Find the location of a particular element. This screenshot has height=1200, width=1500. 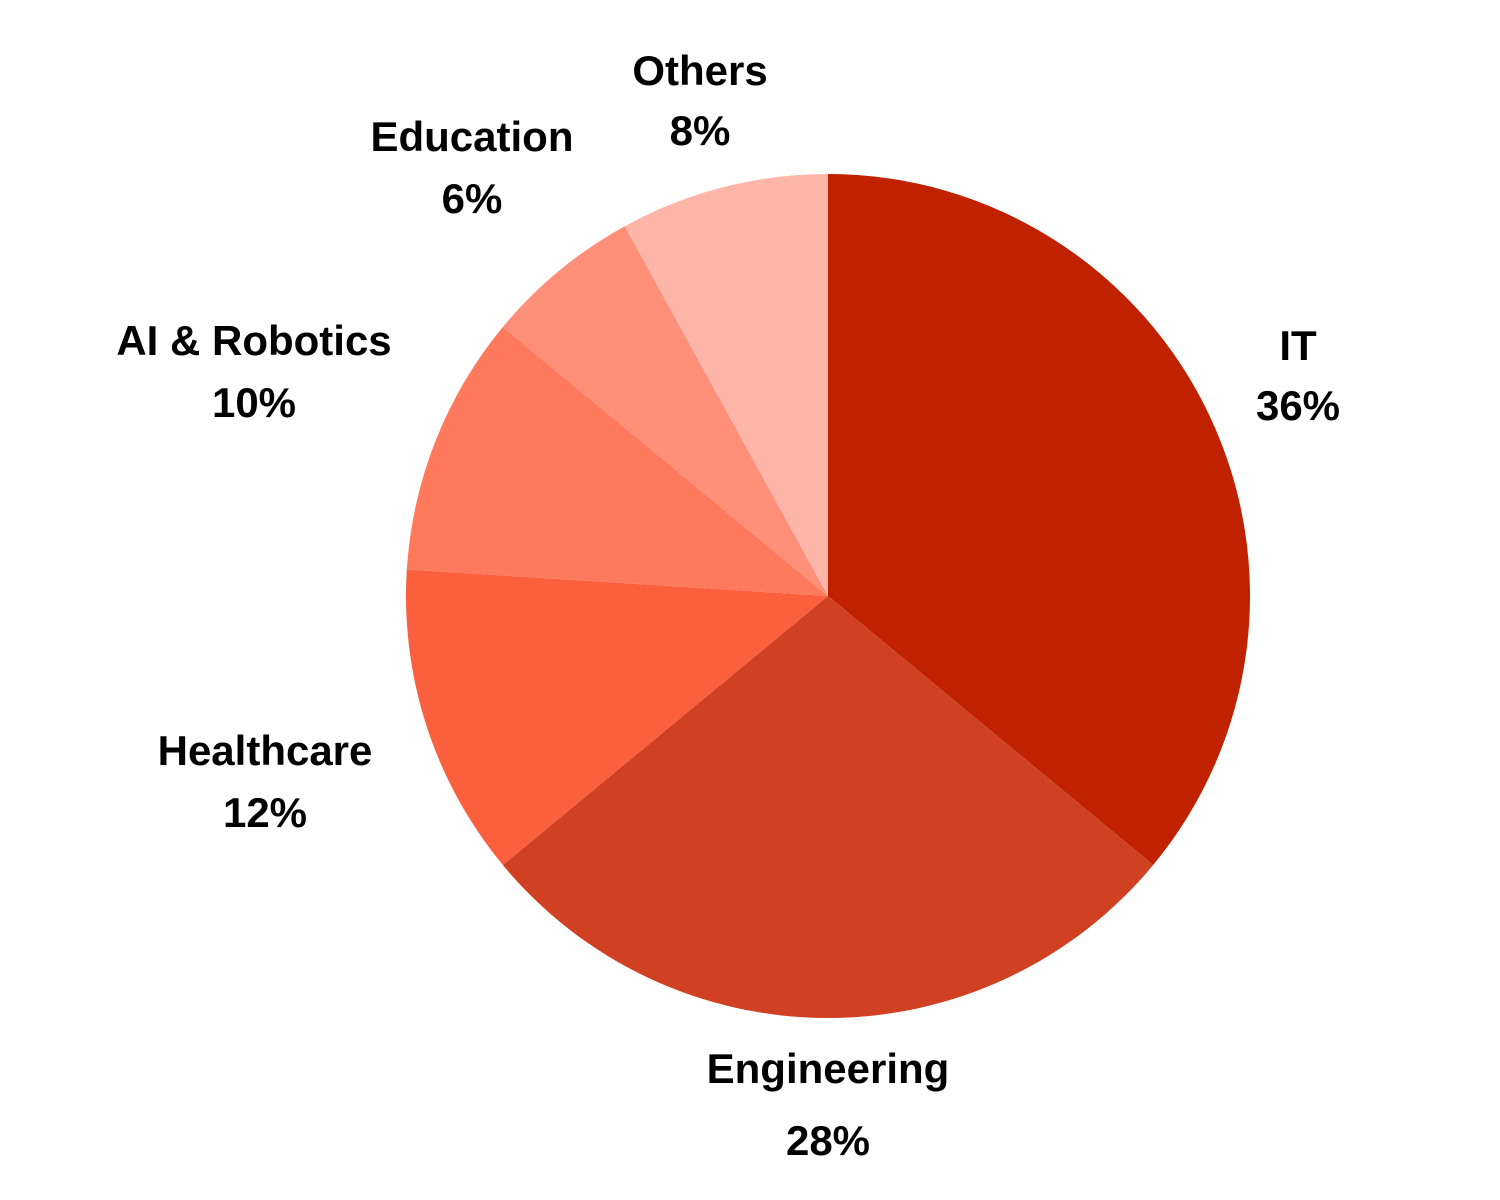

slice-label: AI & Robotics is located at coordinates (253, 340).